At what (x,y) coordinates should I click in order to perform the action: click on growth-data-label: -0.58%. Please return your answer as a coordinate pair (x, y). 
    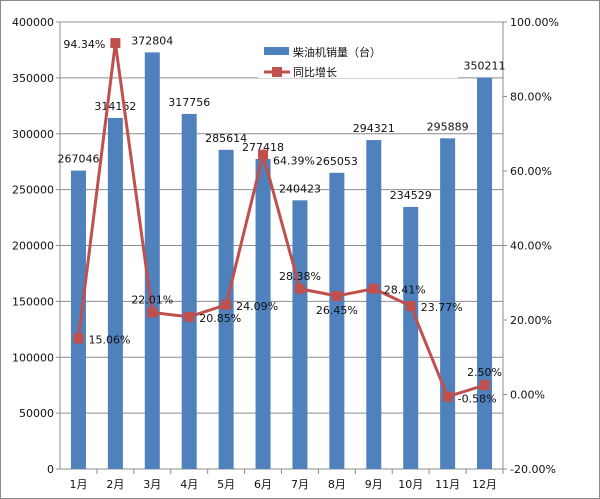
    Looking at the image, I should click on (477, 399).